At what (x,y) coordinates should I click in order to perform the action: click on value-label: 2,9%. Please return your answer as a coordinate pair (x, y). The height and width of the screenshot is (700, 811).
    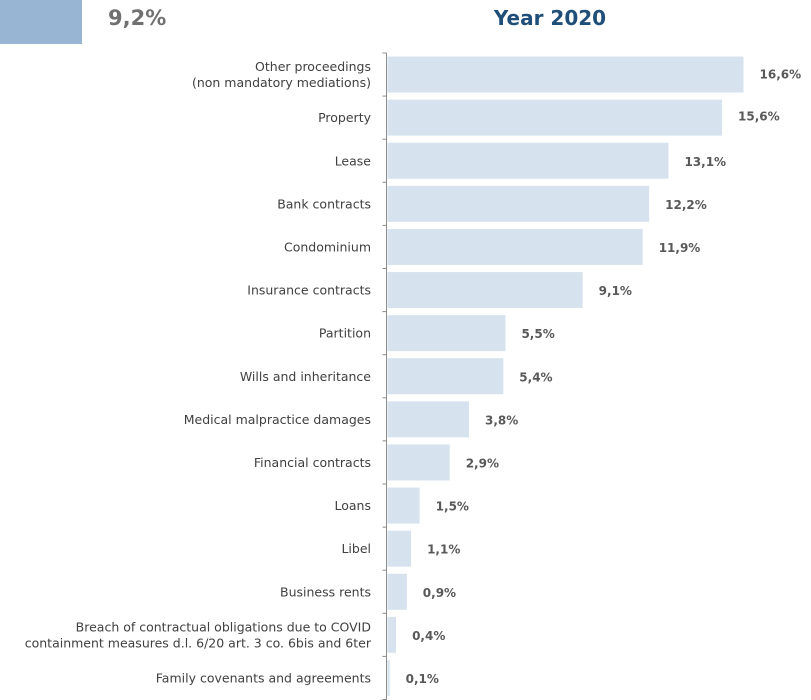
    Looking at the image, I should click on (482, 463).